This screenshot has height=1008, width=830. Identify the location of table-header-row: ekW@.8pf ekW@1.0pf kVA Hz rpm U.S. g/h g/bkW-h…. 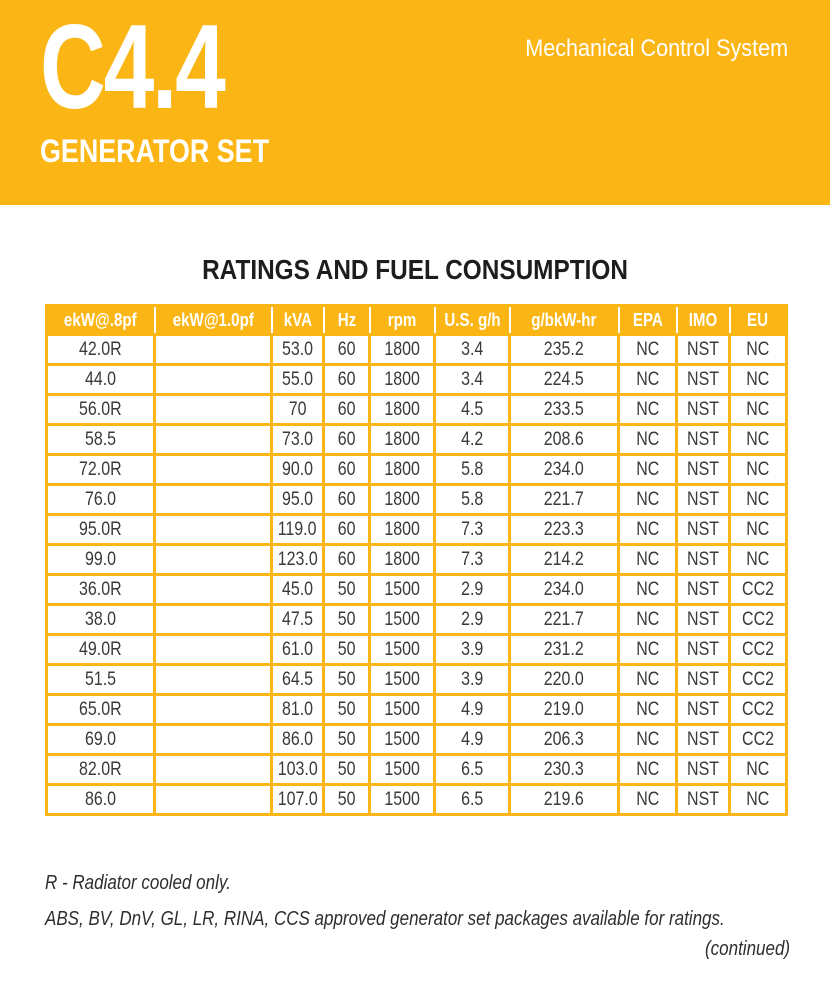
(416, 320).